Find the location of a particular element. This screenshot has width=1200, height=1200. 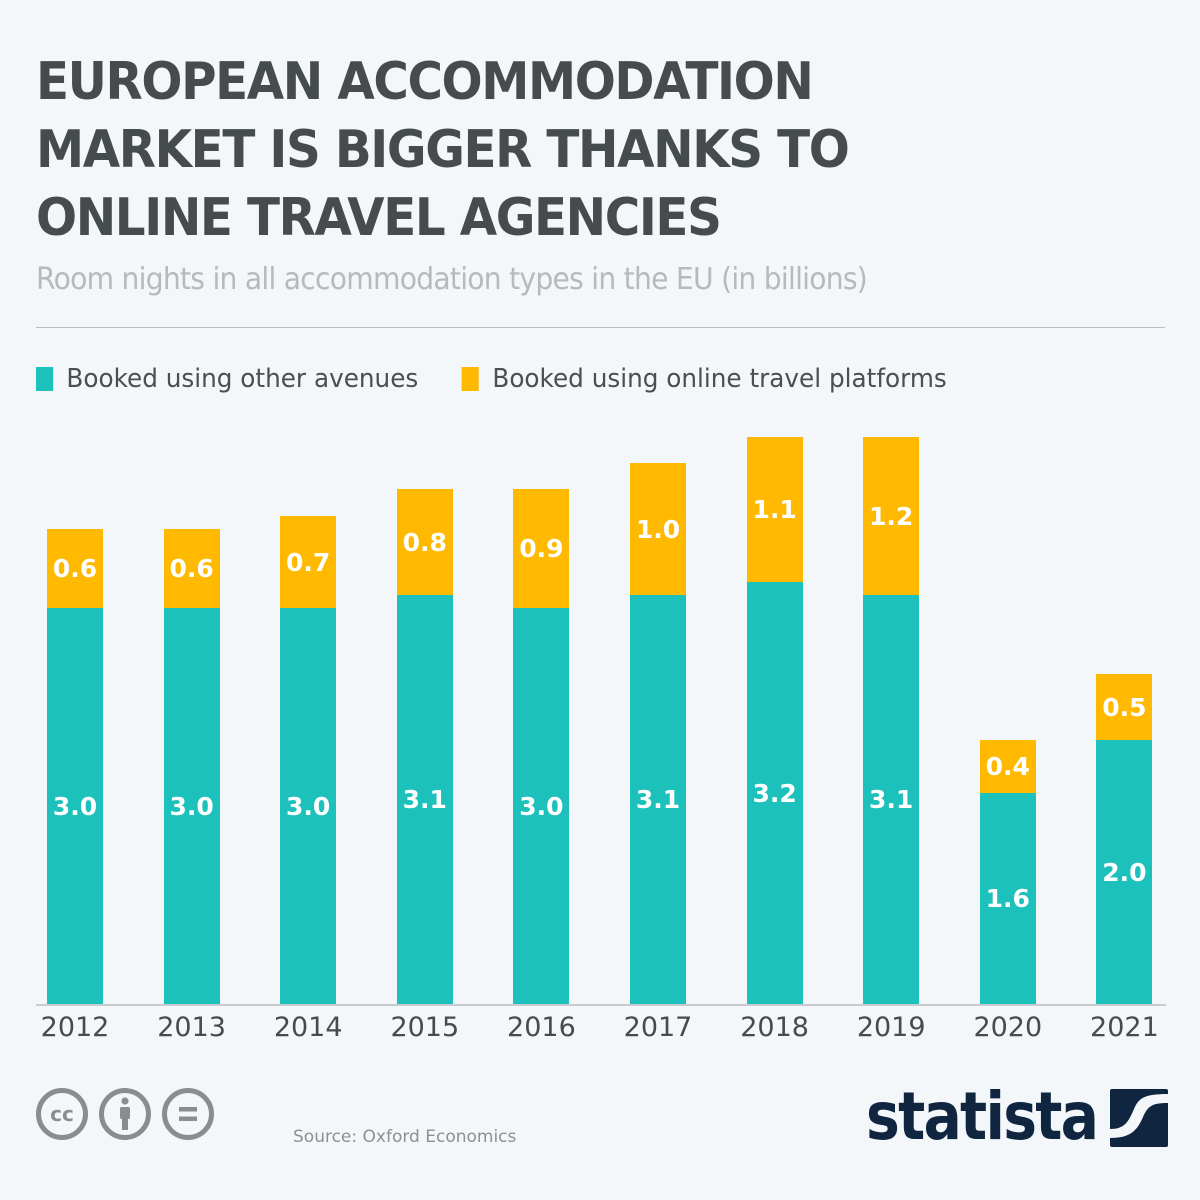

bar-value-label: 2.0 is located at coordinates (1124, 872).